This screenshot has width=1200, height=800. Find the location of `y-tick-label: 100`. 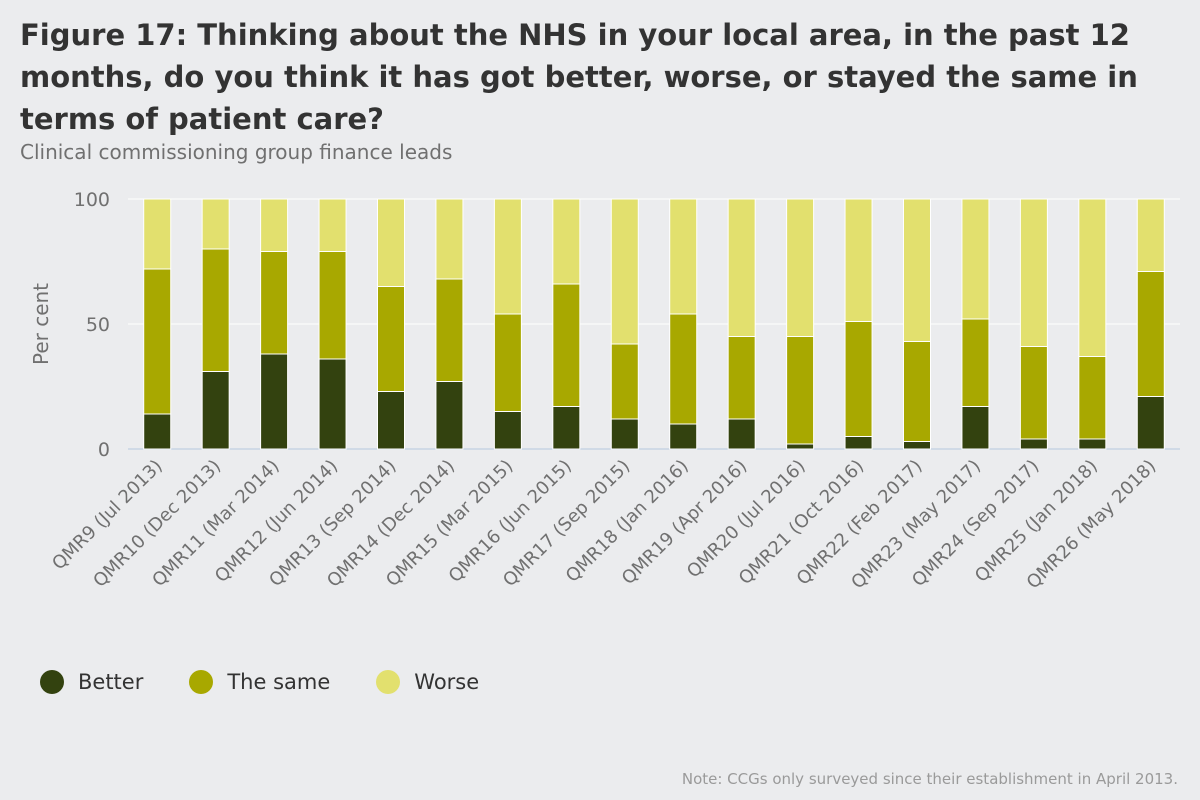

y-tick-label: 100 is located at coordinates (92, 200).